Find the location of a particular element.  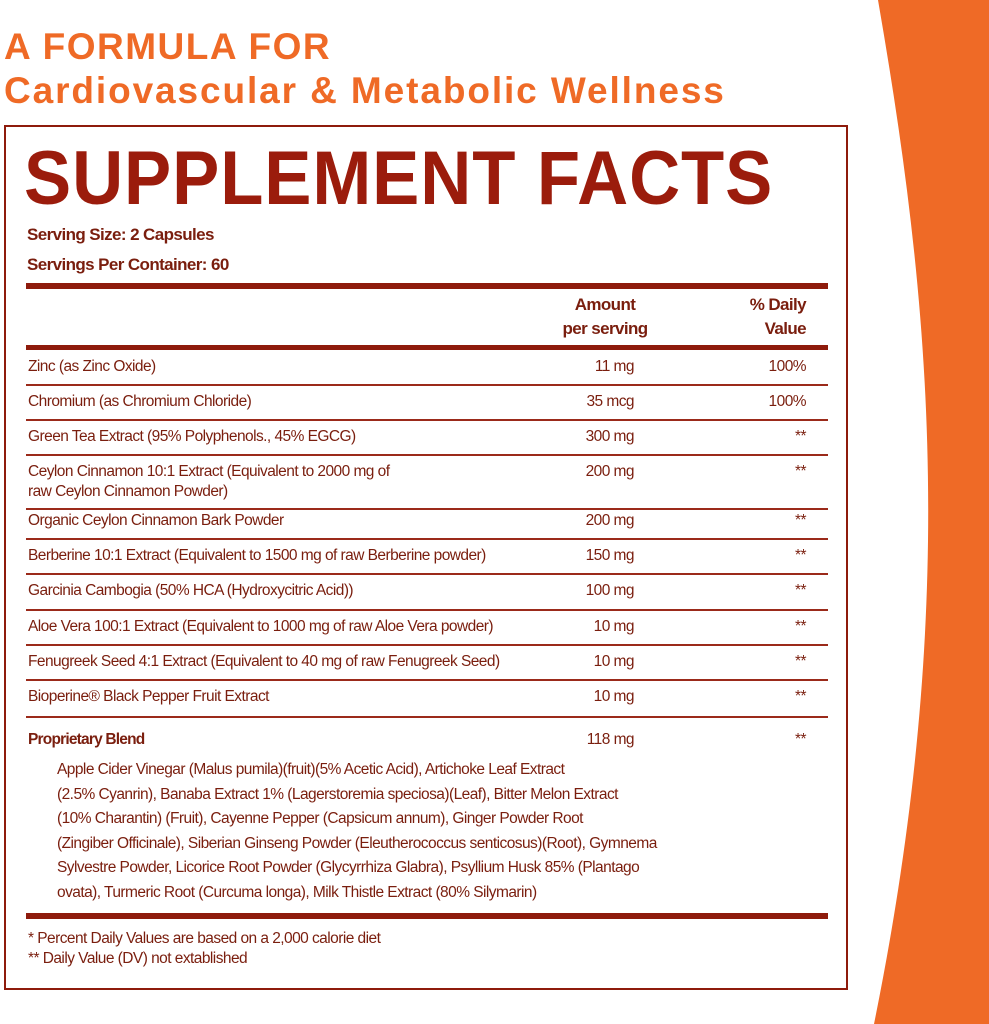

column-header-amount-line1: Amount is located at coordinates (605, 304).